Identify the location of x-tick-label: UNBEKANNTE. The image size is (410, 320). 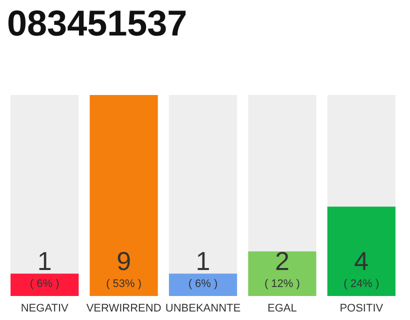
(203, 308).